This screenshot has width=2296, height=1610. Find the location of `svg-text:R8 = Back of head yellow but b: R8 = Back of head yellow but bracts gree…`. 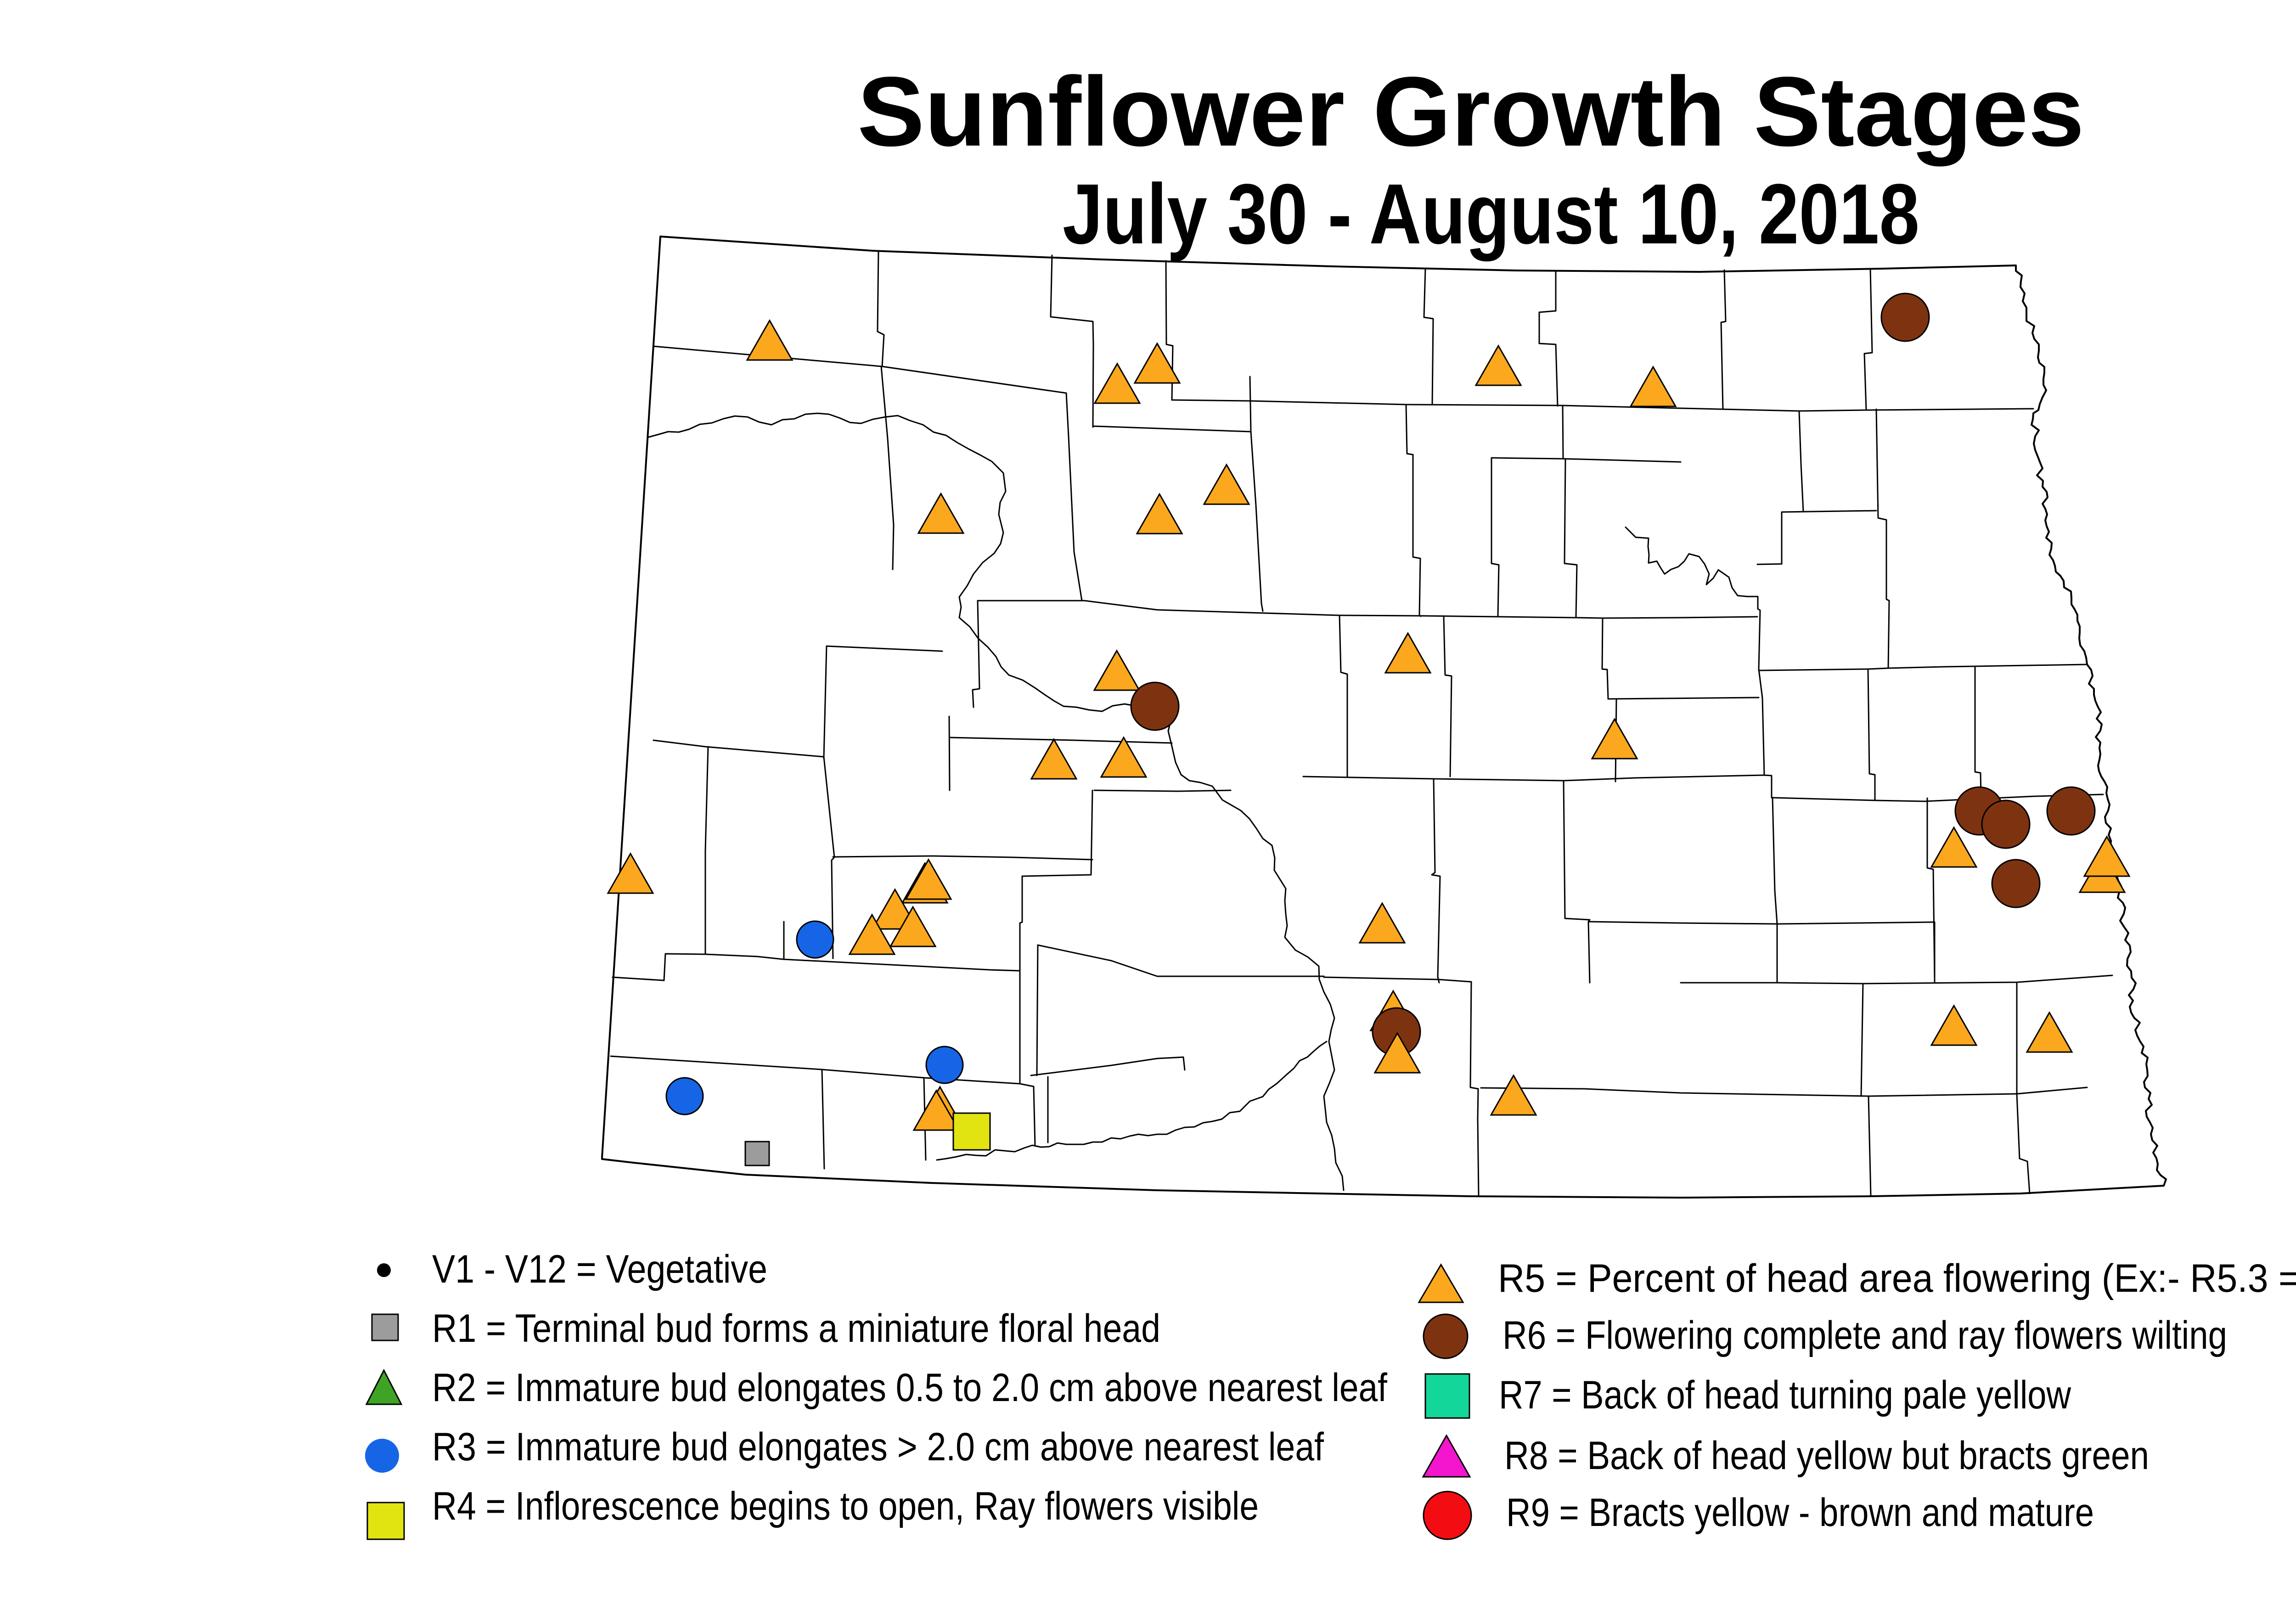

svg-text:R8 = Back of head yellow but b: R8 = Back of head yellow but bracts gree… is located at coordinates (1826, 1456).